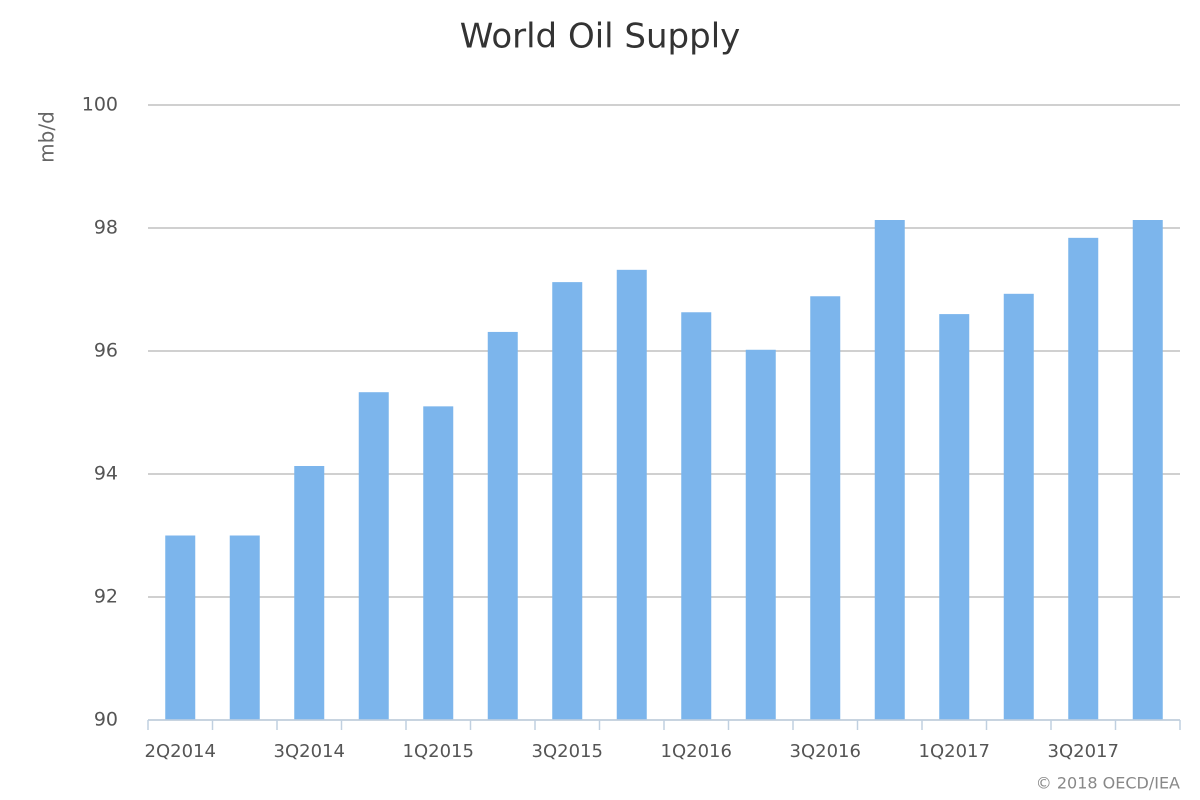 The width and height of the screenshot is (1200, 800). I want to click on y-tick-label: 100, so click(100, 105).